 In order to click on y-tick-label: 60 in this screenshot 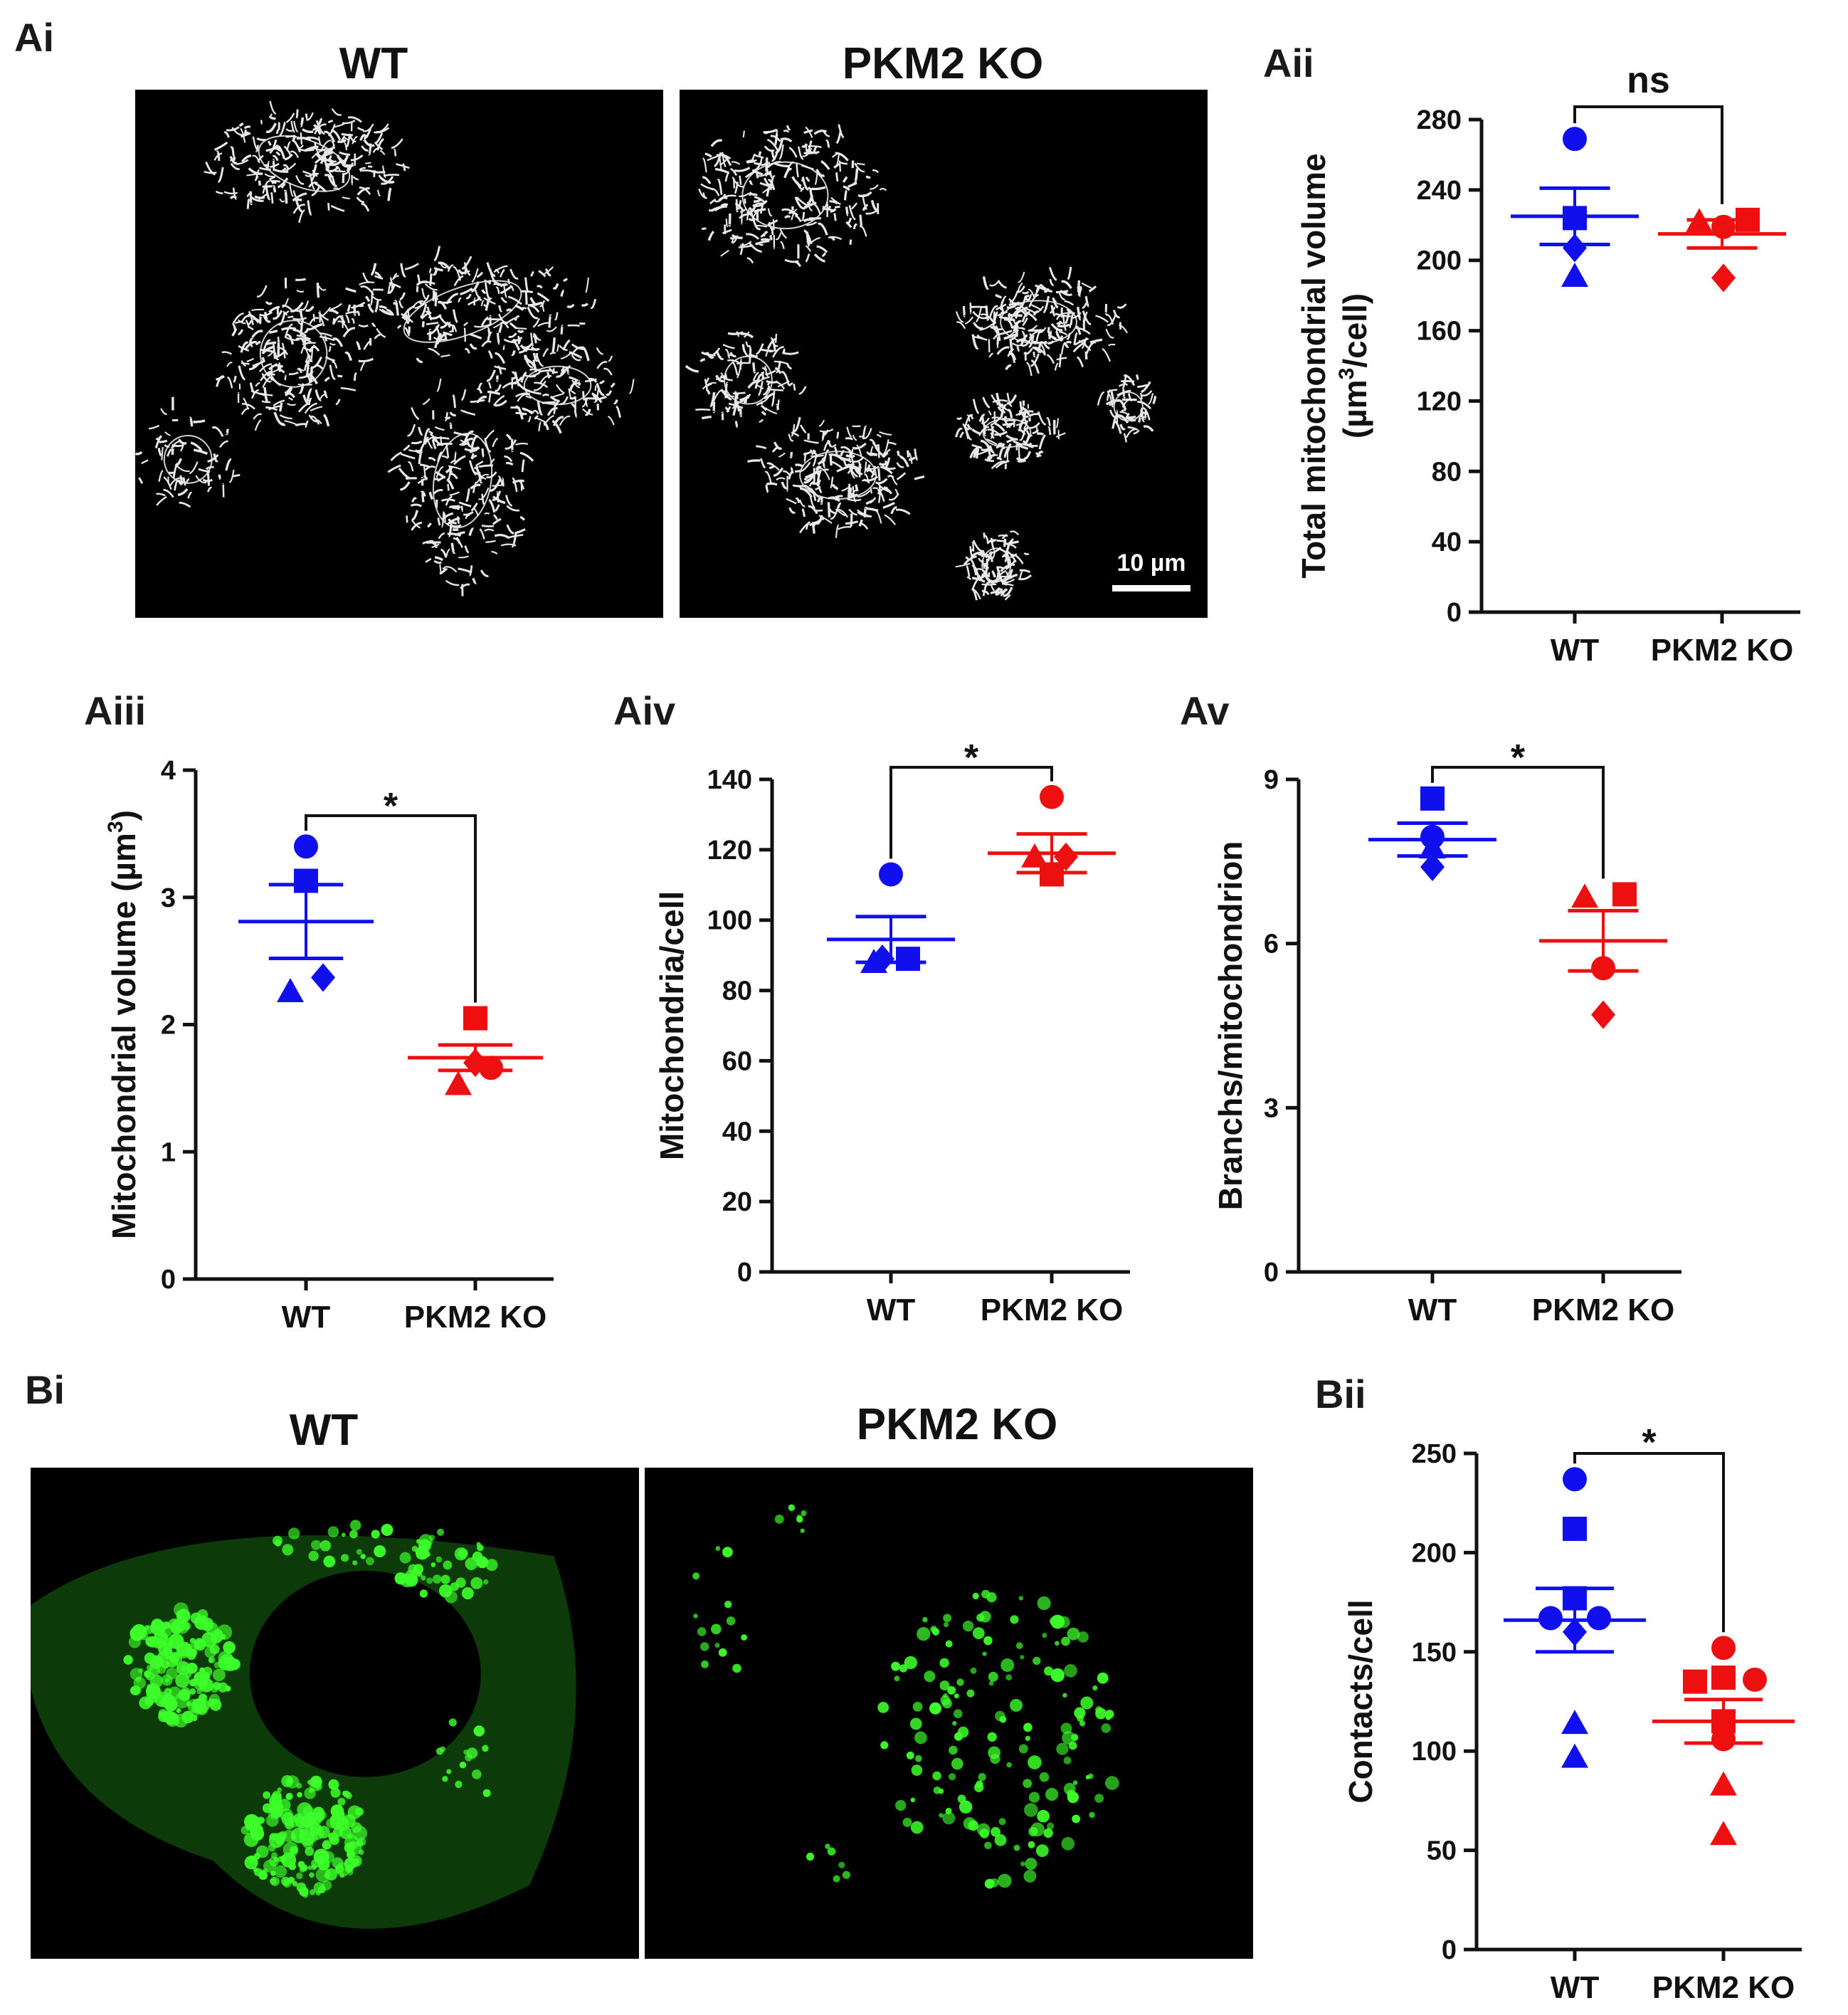, I will do `click(737, 1061)`.